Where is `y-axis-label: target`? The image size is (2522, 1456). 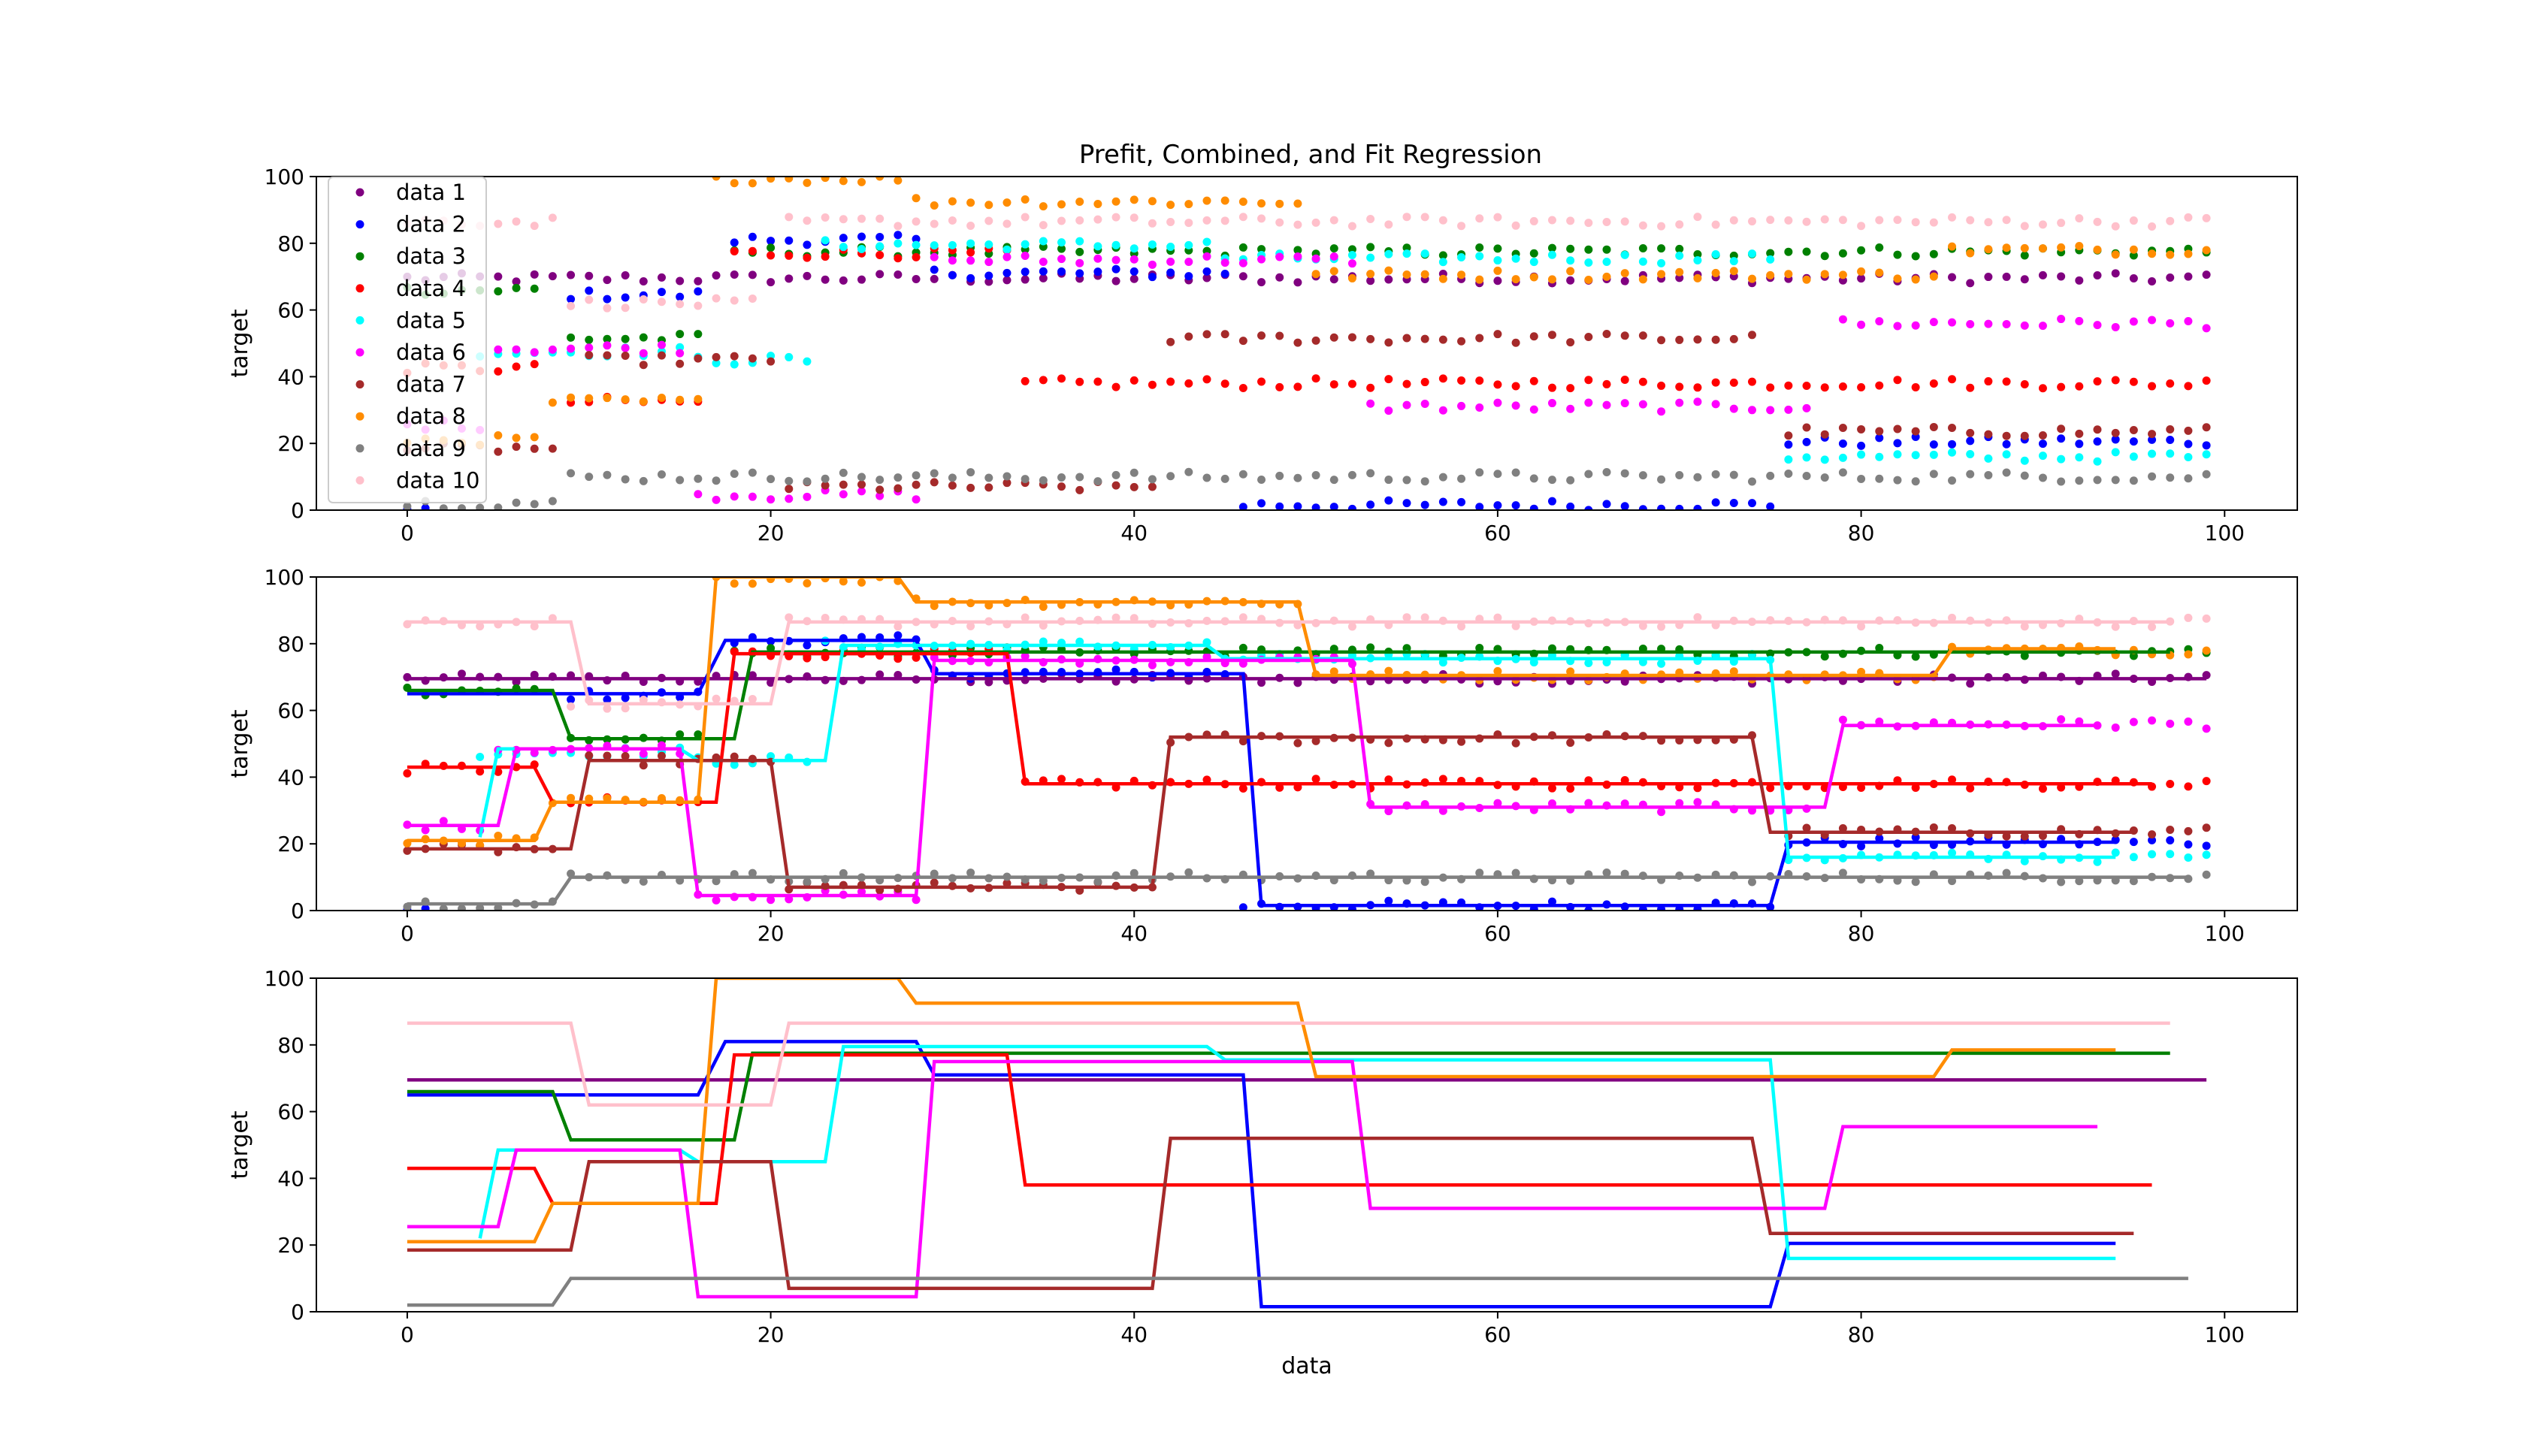 y-axis-label: target is located at coordinates (240, 743).